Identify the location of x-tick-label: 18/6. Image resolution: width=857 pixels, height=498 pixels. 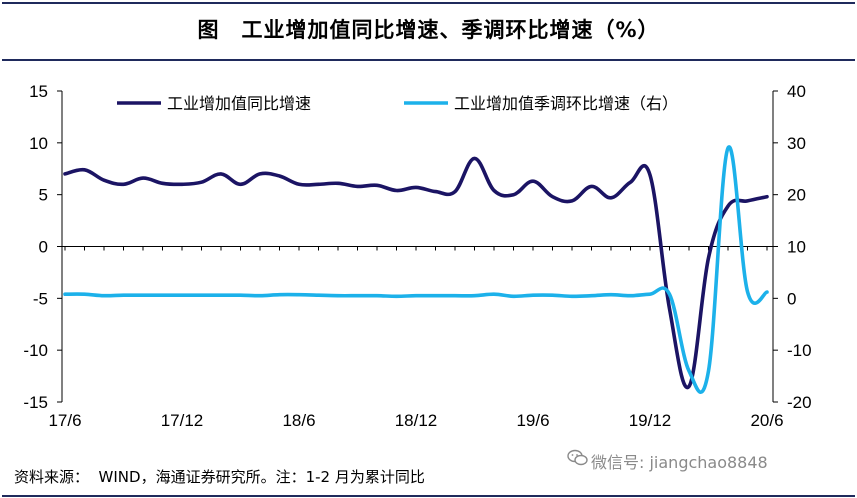
(298, 420).